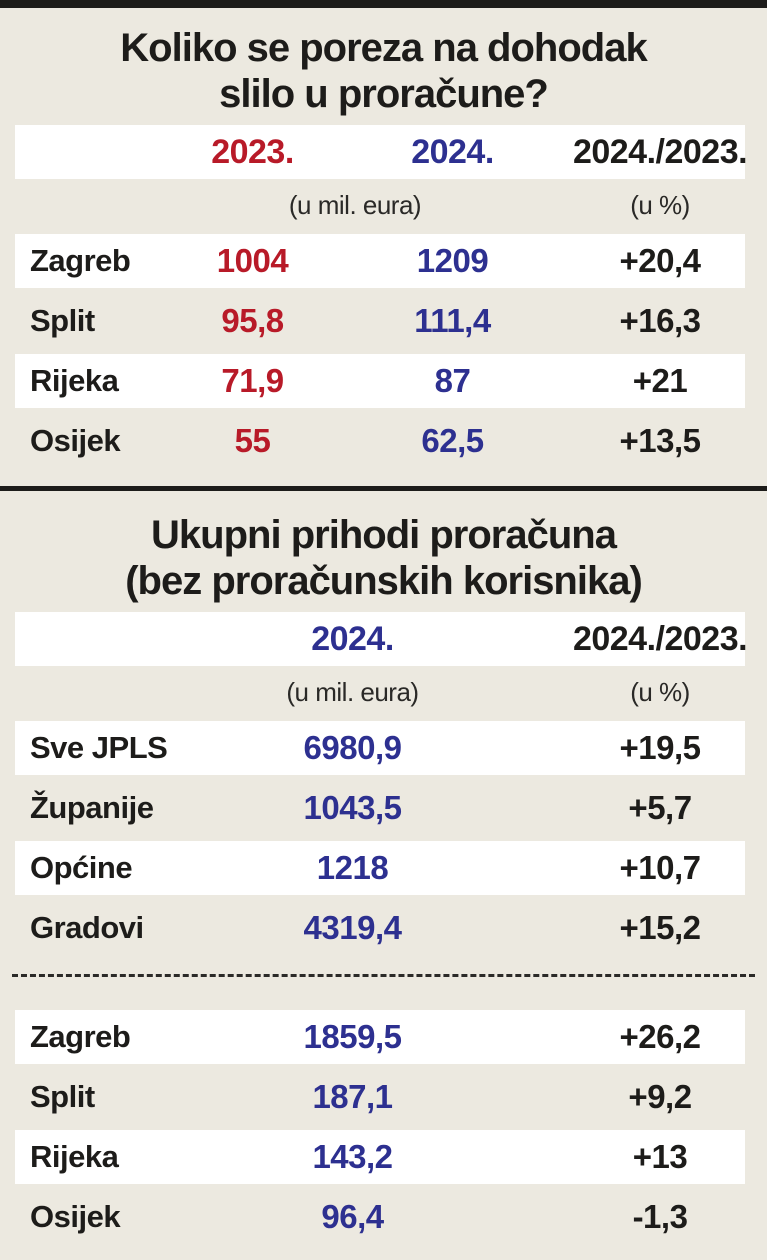 The height and width of the screenshot is (1260, 767). Describe the element at coordinates (252, 441) in the screenshot. I see `value-2023: 55` at that location.